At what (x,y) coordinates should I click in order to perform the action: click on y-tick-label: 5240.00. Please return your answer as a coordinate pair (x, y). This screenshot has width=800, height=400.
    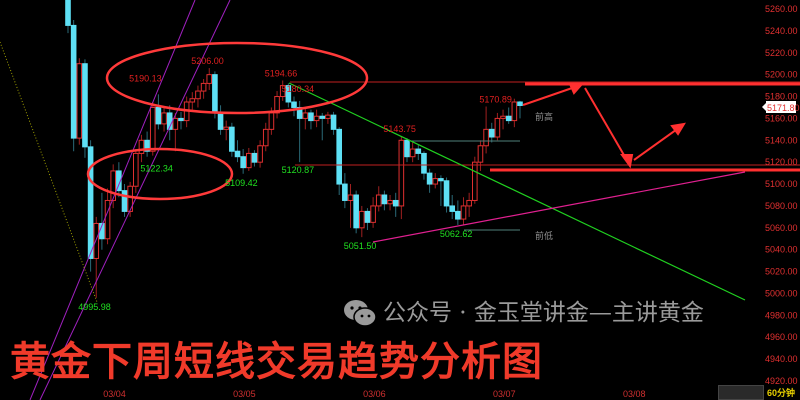
    Looking at the image, I should click on (781, 31).